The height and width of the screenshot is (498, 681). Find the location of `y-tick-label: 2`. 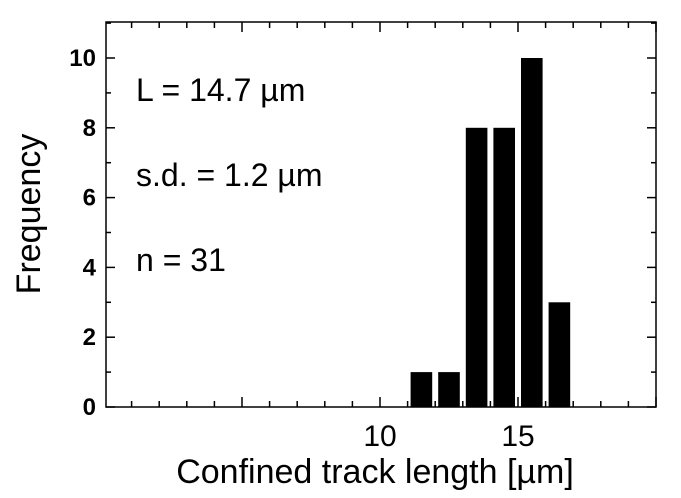

y-tick-label: 2 is located at coordinates (89, 337).